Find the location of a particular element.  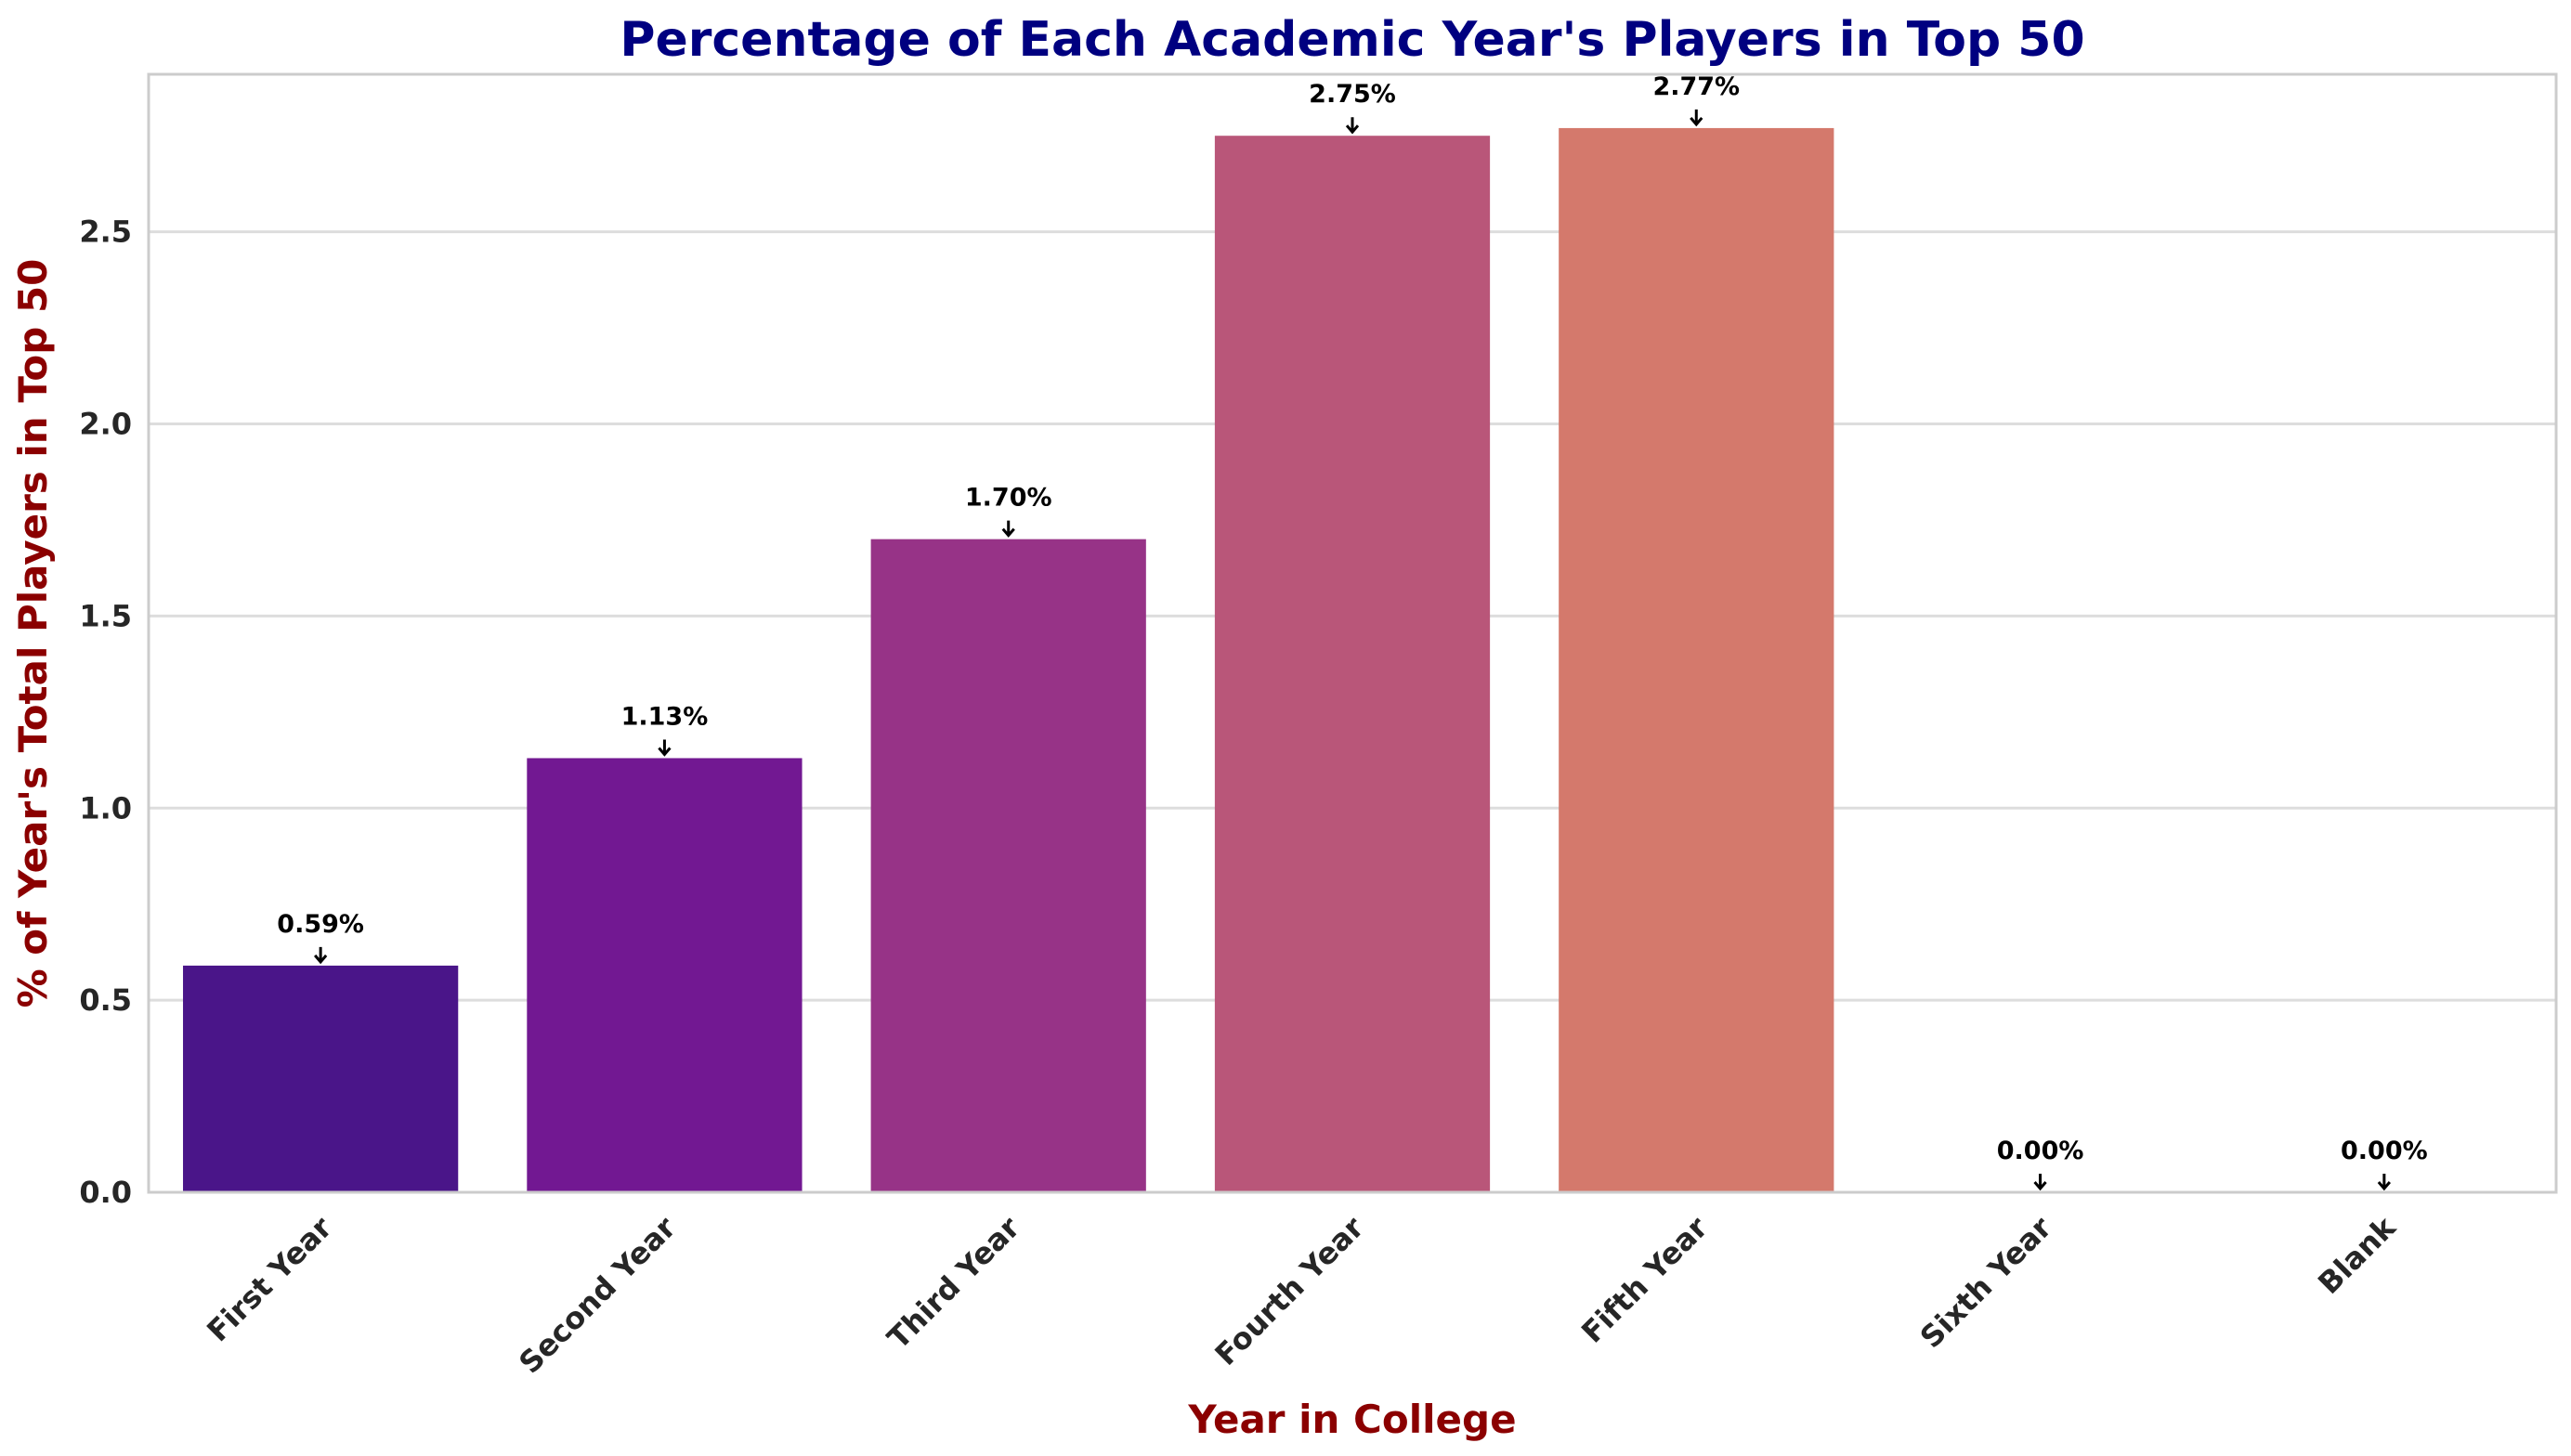

y-axis-ticks: 0.0 0.5 1.0 1.5 2.0 2.5 is located at coordinates (106, 712).